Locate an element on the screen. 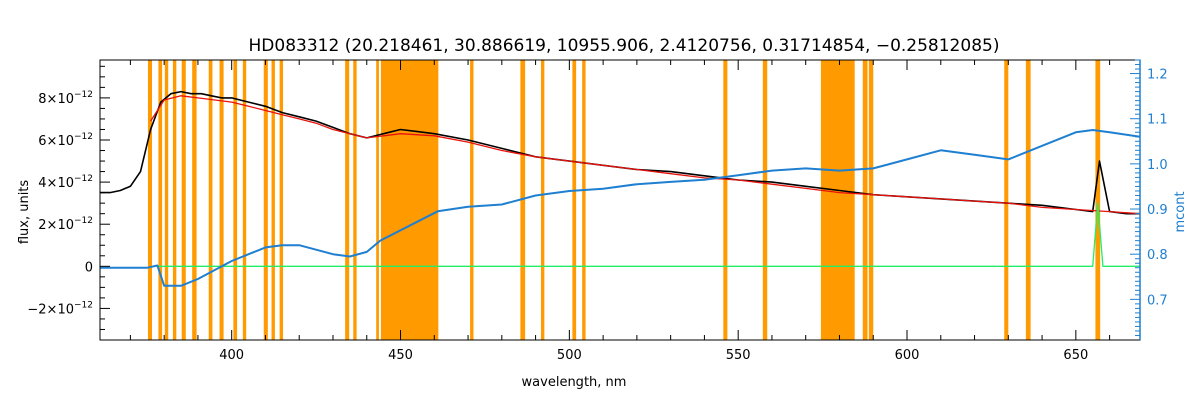 Image resolution: width=1200 pixels, height=400 pixels. y2-tick-label: 0.8 is located at coordinates (1157, 255).